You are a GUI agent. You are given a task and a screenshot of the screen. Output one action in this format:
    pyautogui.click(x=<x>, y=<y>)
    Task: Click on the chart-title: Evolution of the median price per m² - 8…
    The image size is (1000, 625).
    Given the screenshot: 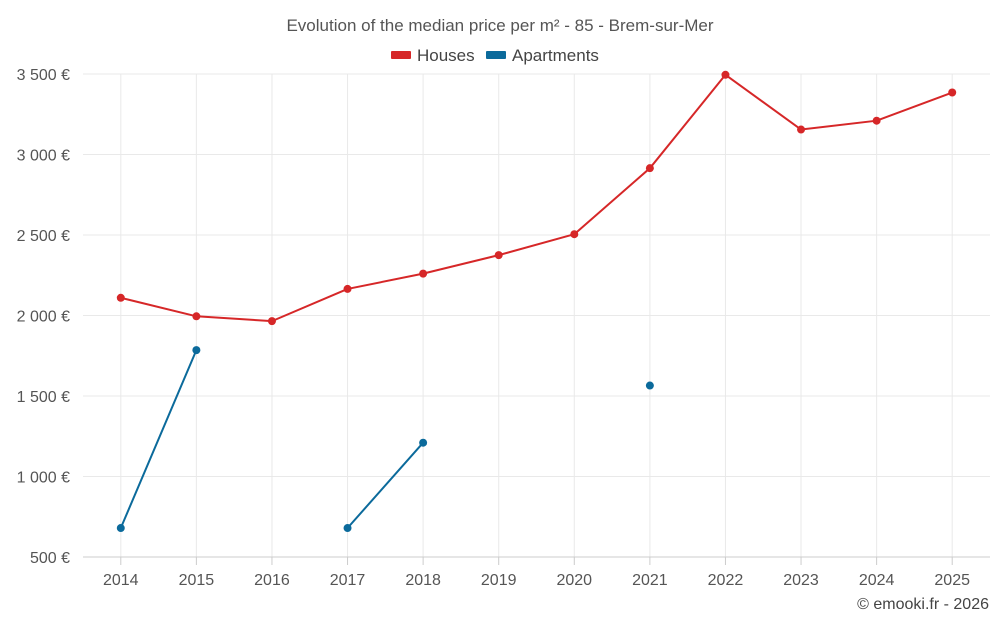 What is the action you would take?
    pyautogui.click(x=499, y=25)
    